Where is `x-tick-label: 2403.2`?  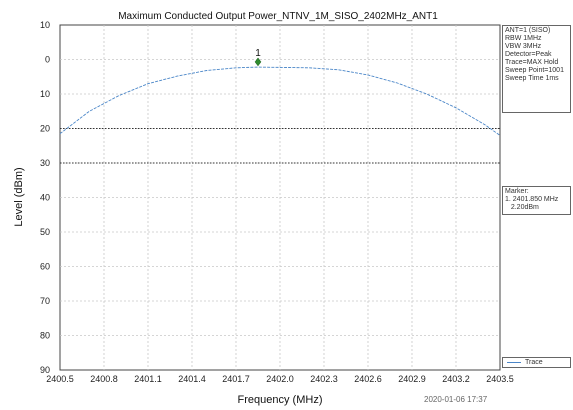
x-tick-label: 2403.2 is located at coordinates (456, 379).